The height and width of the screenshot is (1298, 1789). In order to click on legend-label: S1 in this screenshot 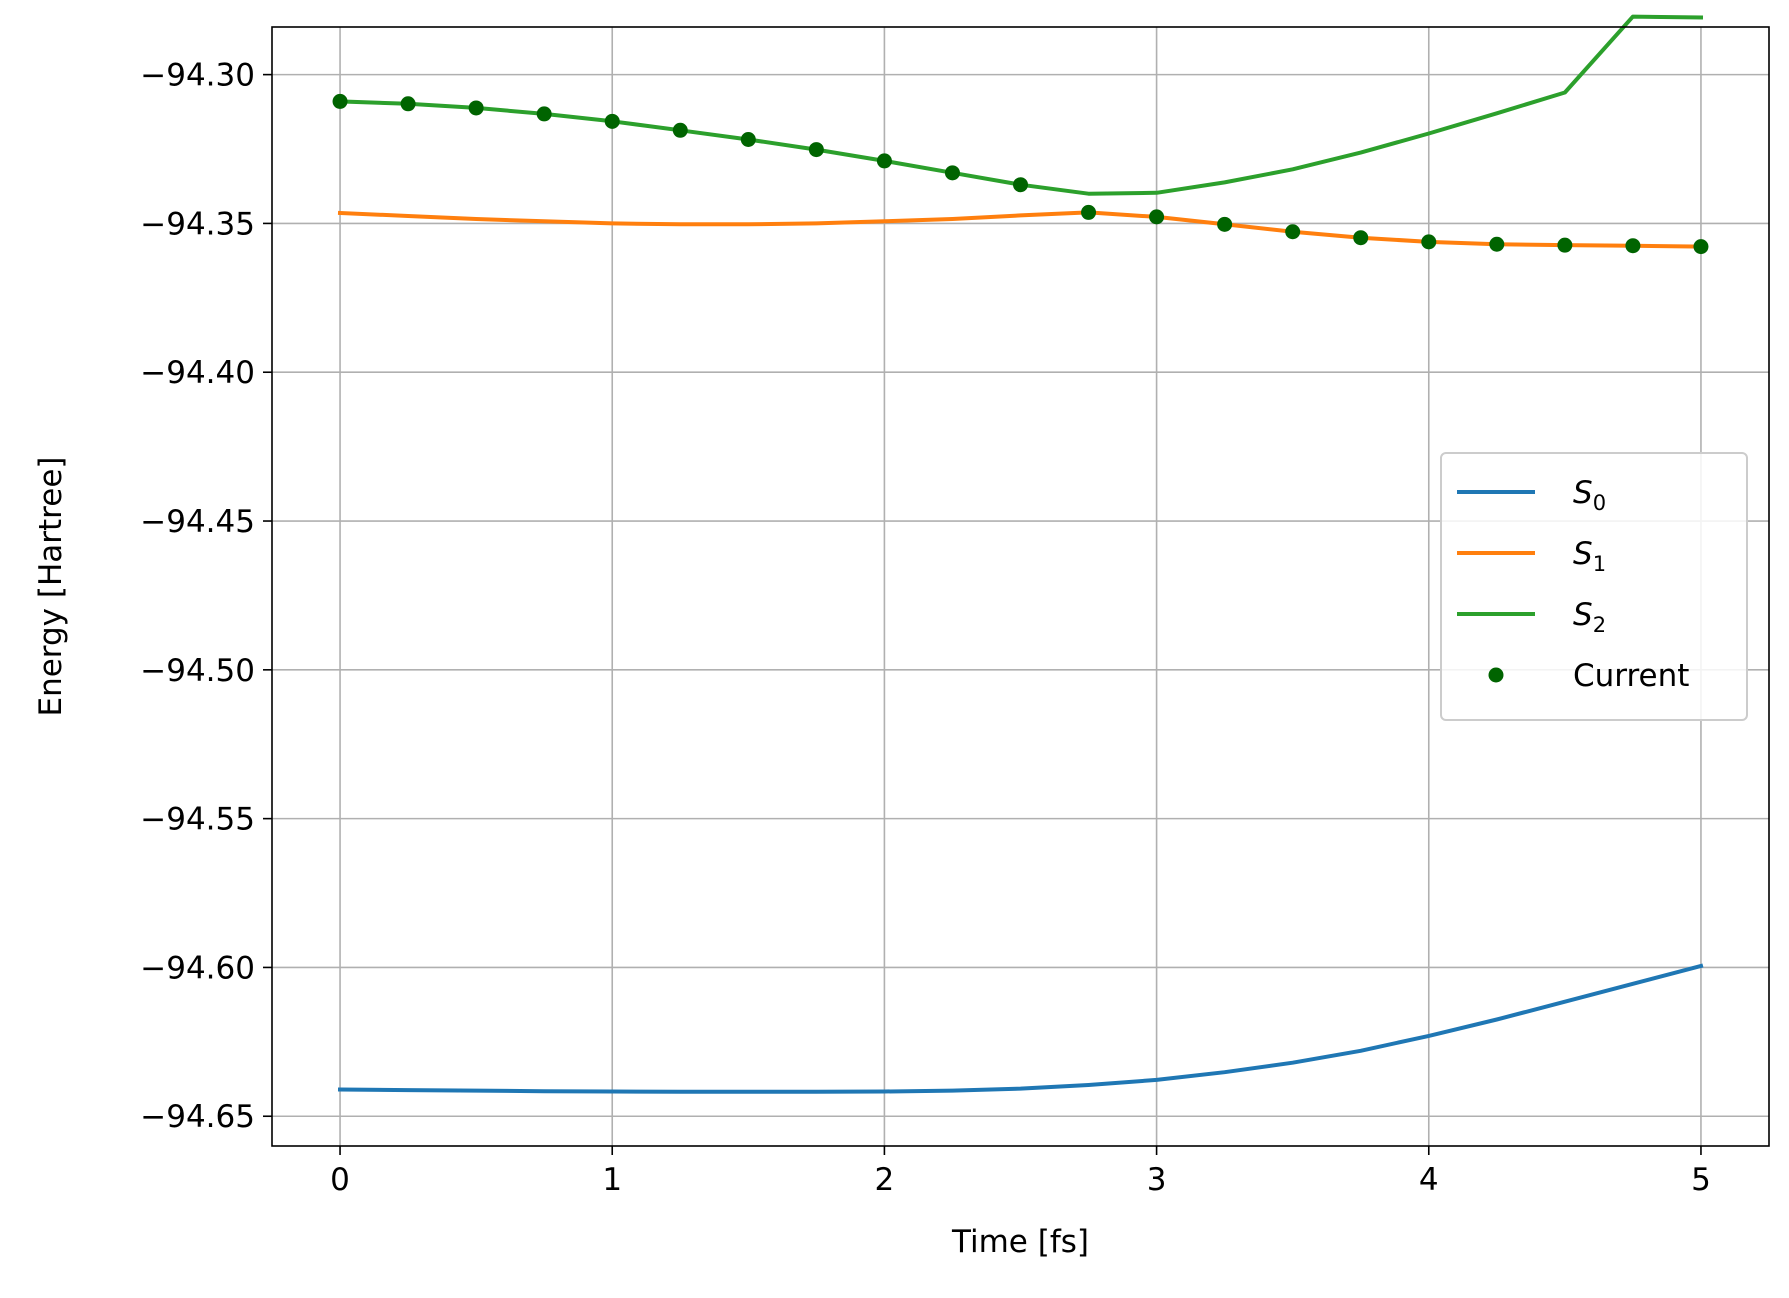, I will do `click(1589, 556)`.